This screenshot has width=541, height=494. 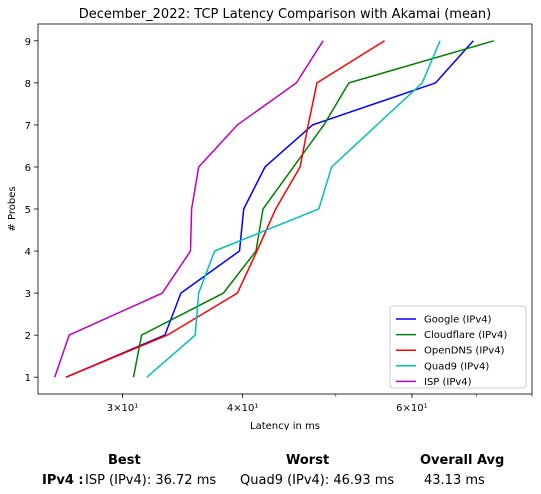 I want to click on legend-label: Google (IPv4), so click(x=458, y=320).